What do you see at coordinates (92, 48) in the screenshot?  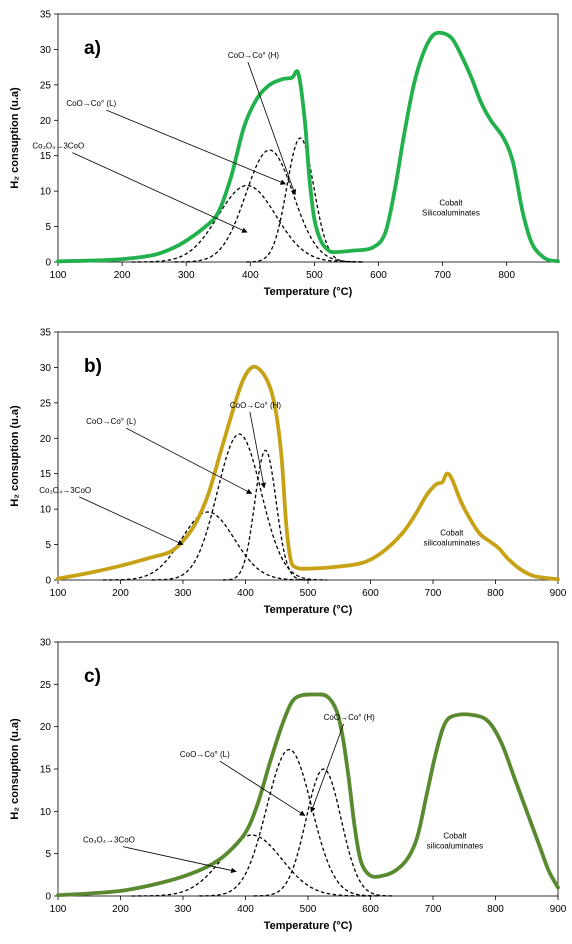 I see `panel-label-a: a)` at bounding box center [92, 48].